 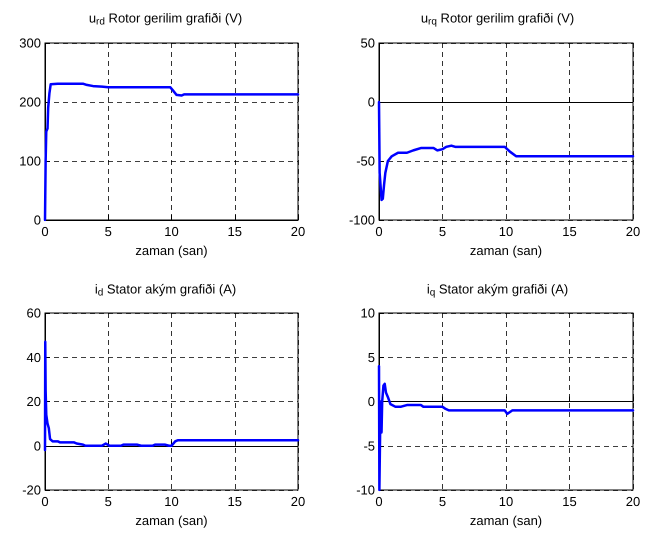 What do you see at coordinates (30, 43) in the screenshot?
I see `y-tick-label: 300` at bounding box center [30, 43].